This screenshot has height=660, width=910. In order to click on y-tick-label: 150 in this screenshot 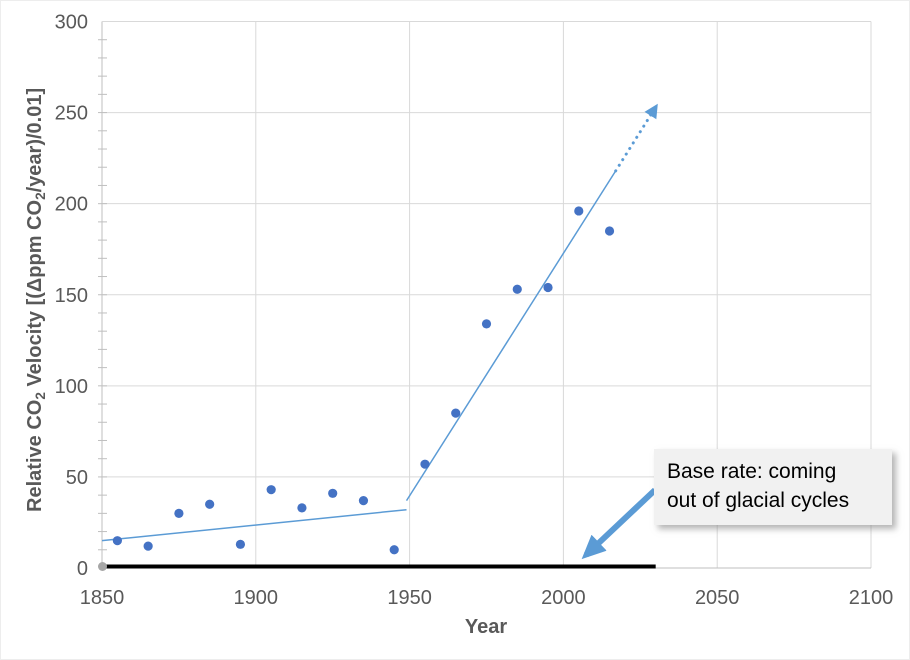, I will do `click(71, 296)`.